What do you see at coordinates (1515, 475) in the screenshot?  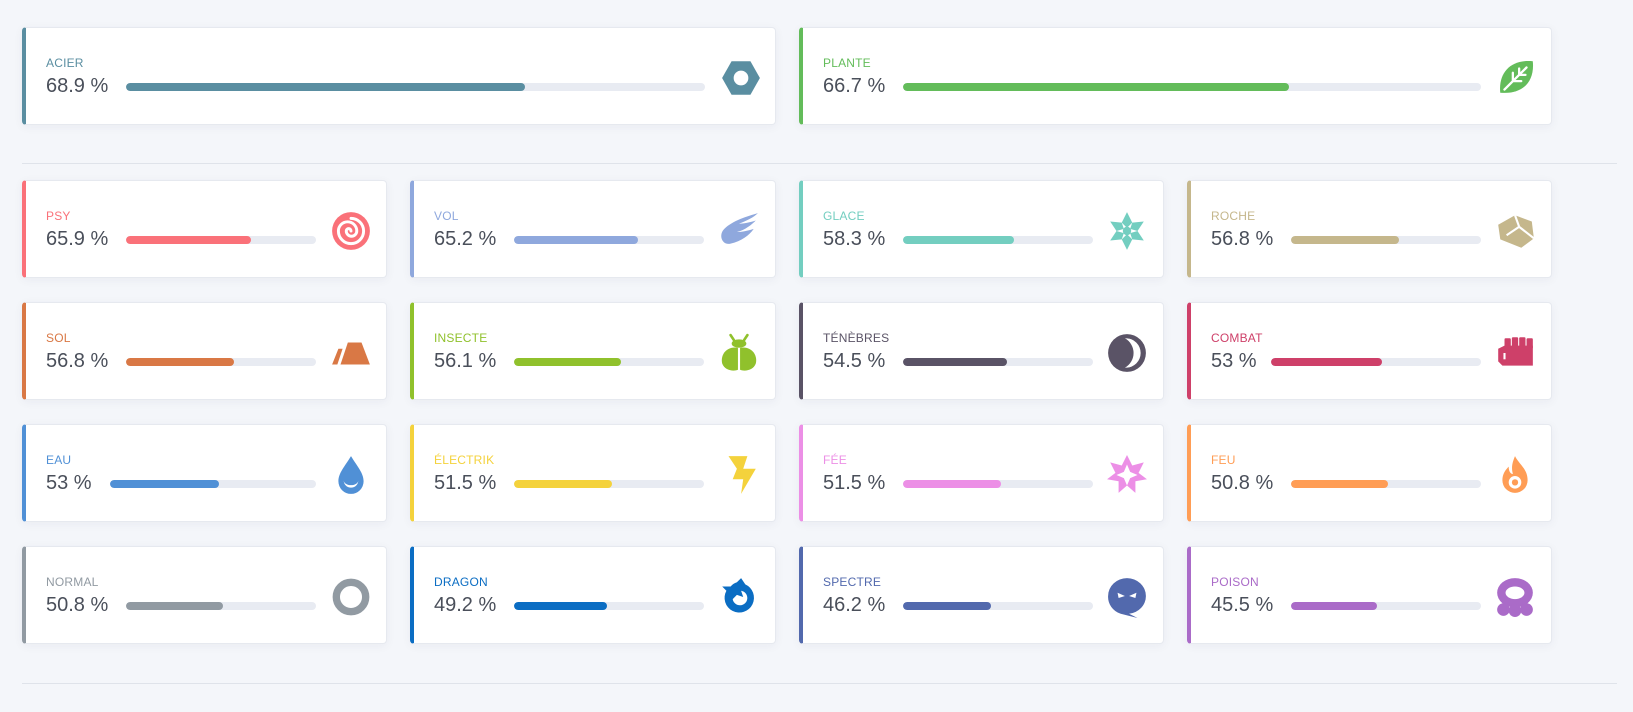 I see `flame-icon` at bounding box center [1515, 475].